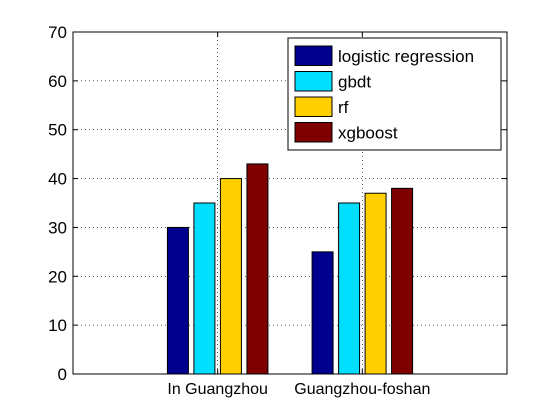  I want to click on legend: logistic regression gbdt rf xgboost, so click(394, 94).